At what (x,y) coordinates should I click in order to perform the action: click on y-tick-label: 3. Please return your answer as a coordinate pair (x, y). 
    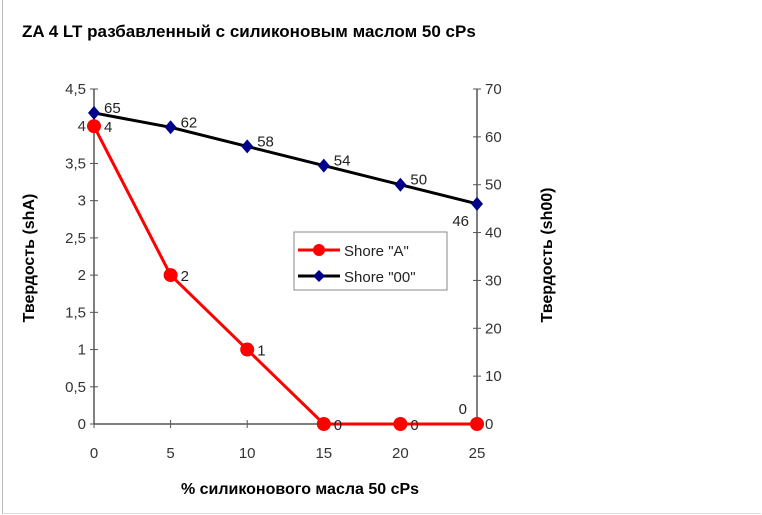
    Looking at the image, I should click on (82, 201).